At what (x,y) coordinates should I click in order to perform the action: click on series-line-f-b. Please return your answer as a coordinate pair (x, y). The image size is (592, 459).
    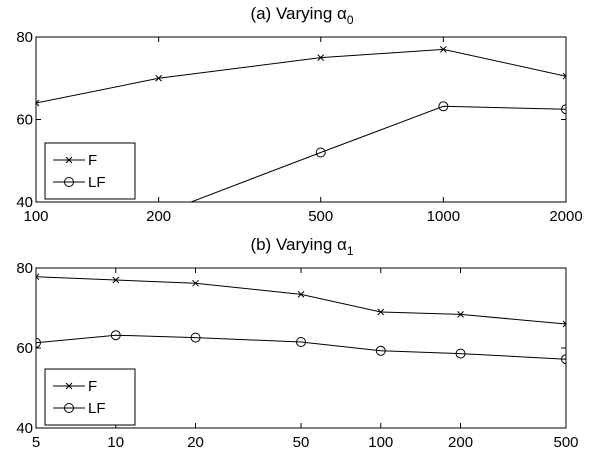
    Looking at the image, I should click on (301, 300).